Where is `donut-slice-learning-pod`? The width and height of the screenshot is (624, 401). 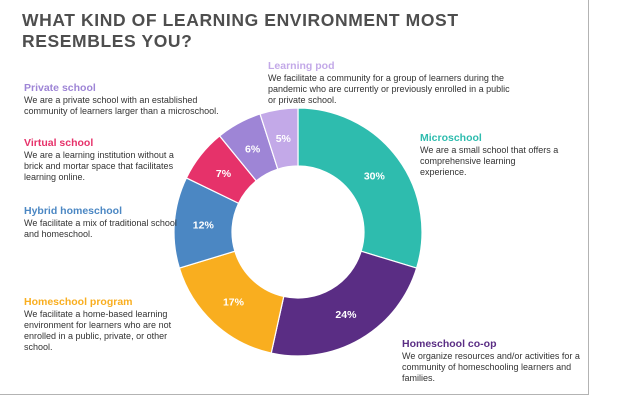 donut-slice-learning-pod is located at coordinates (279, 138).